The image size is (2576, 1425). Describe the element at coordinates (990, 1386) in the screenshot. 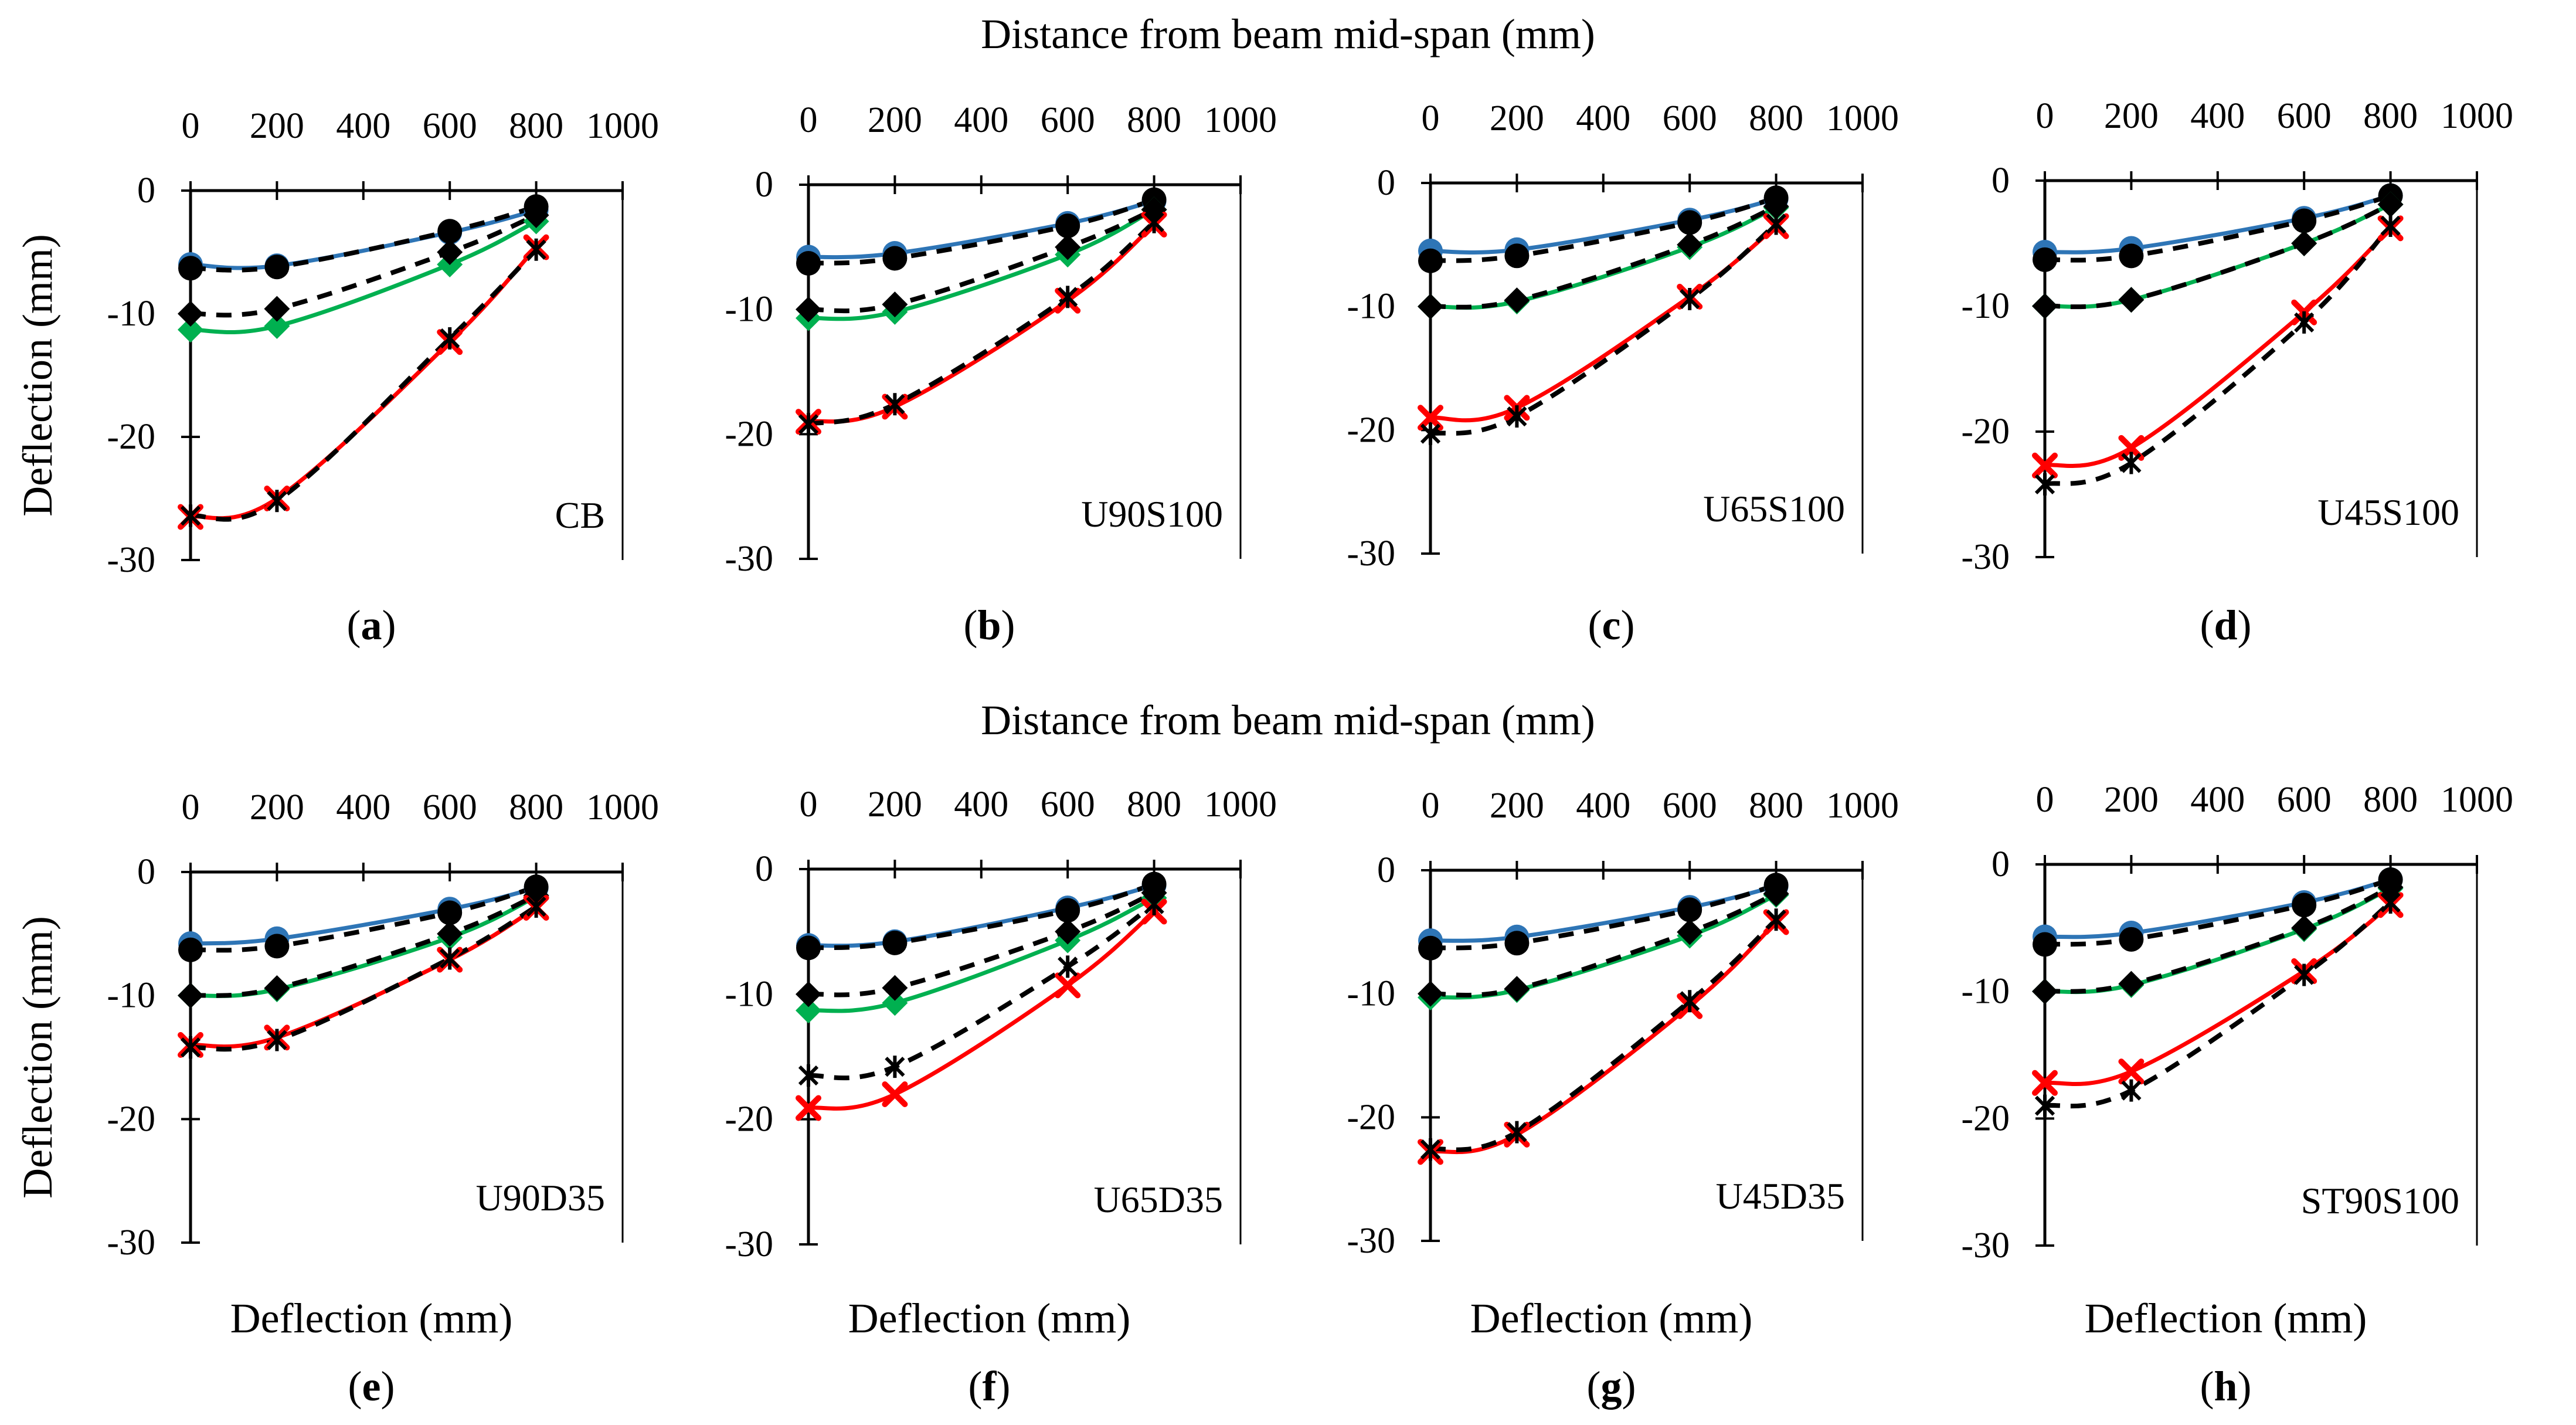

I see `panel-caption: (f)` at that location.